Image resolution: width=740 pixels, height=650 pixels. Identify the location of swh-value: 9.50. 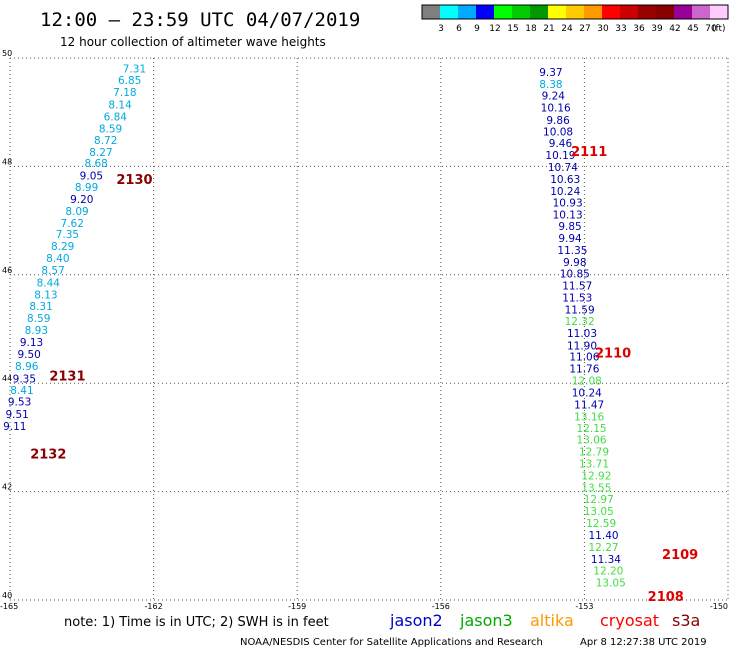
(28, 355).